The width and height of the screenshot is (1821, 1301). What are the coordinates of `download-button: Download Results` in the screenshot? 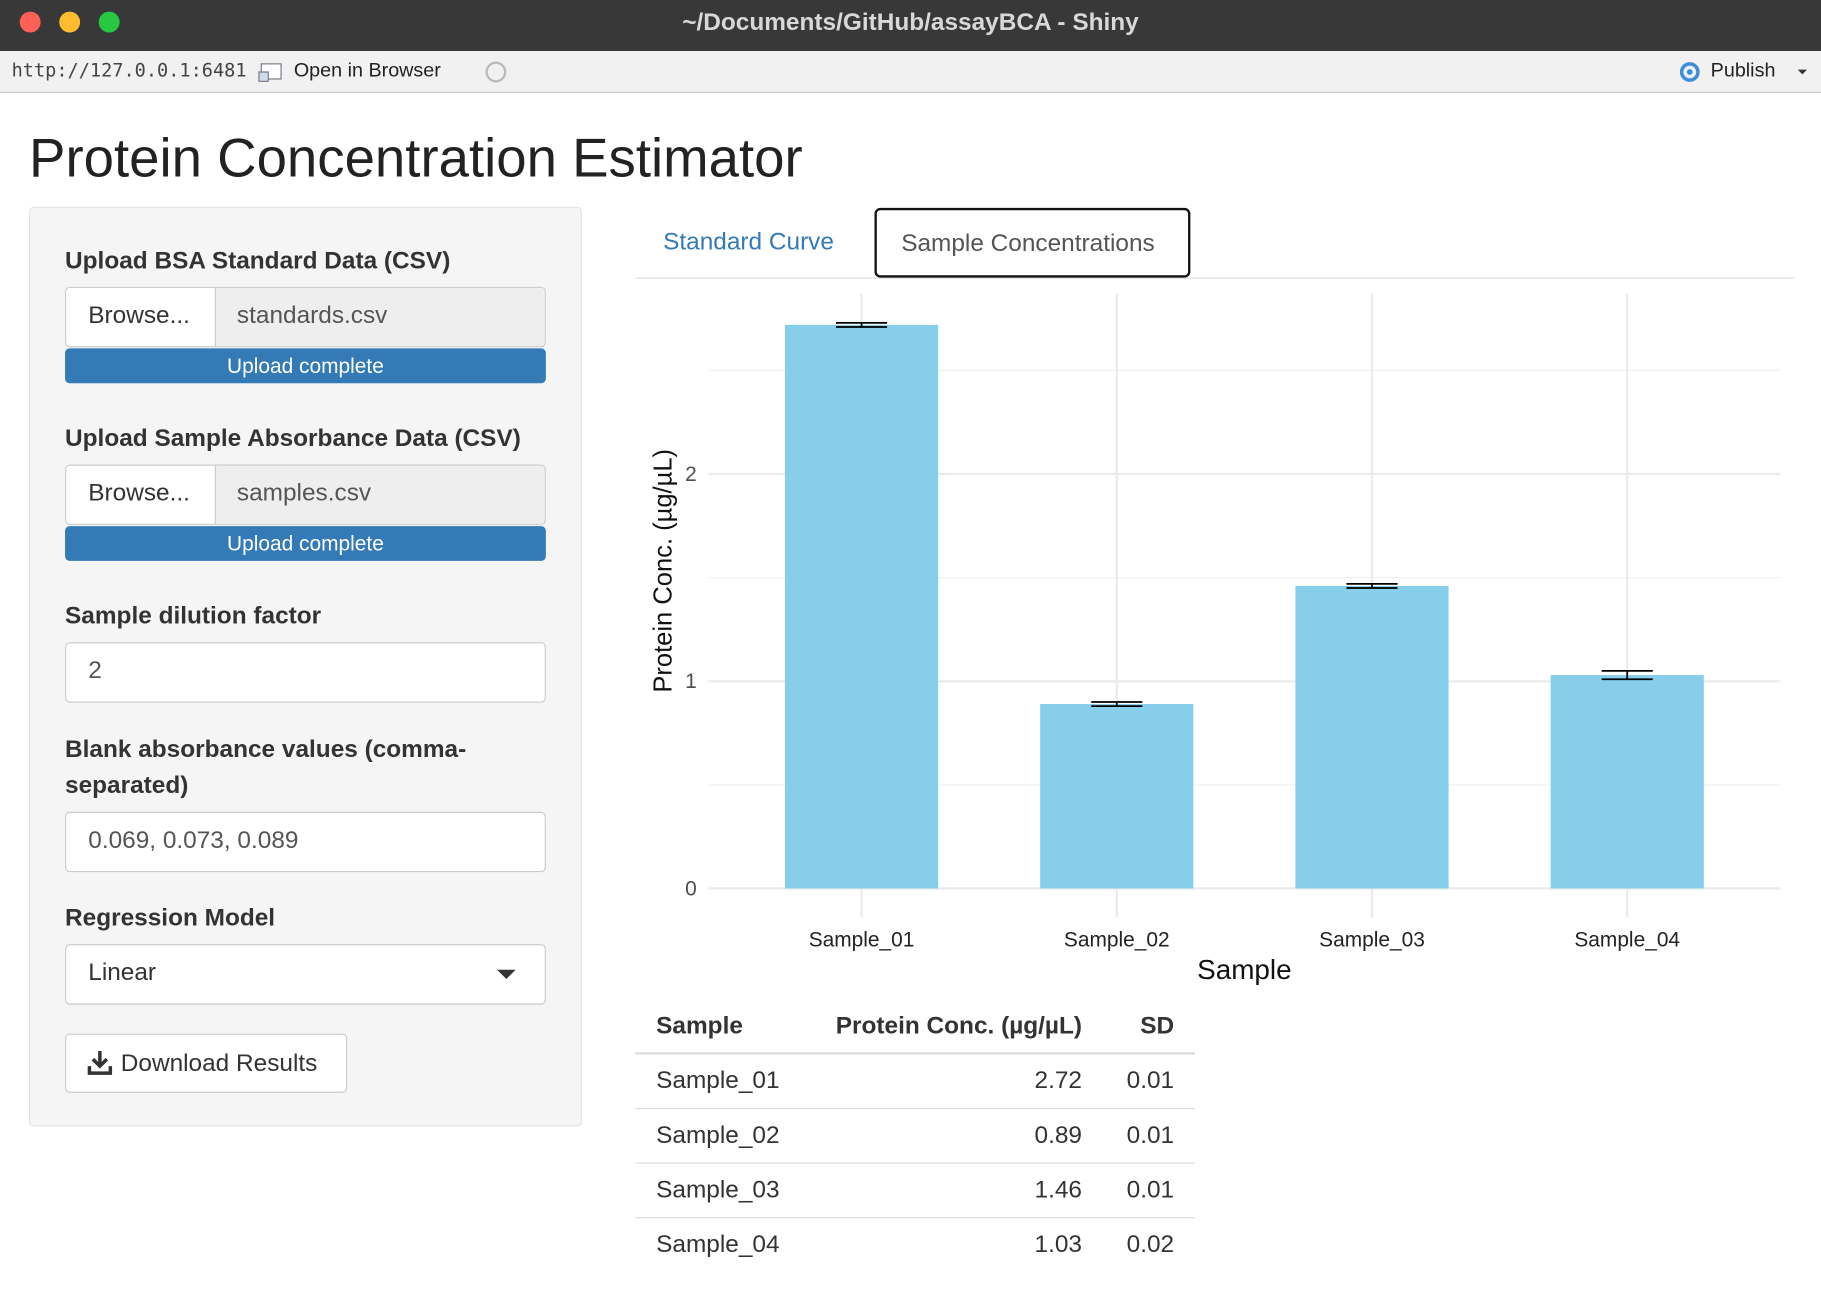 It's located at (206, 1063).